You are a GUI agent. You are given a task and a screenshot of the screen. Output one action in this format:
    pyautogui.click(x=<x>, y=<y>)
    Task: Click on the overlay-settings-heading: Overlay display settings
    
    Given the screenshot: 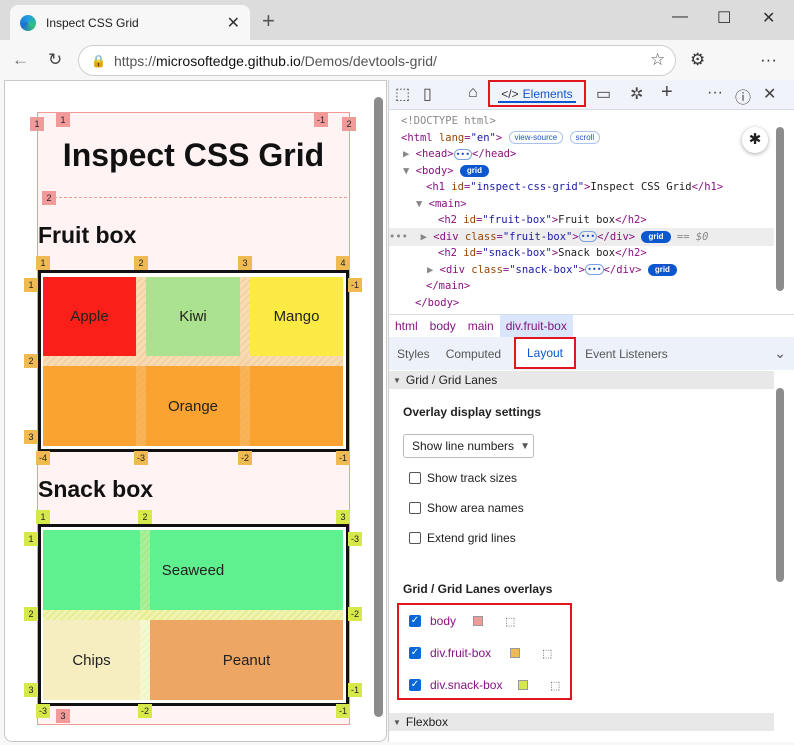 What is the action you would take?
    pyautogui.click(x=472, y=412)
    